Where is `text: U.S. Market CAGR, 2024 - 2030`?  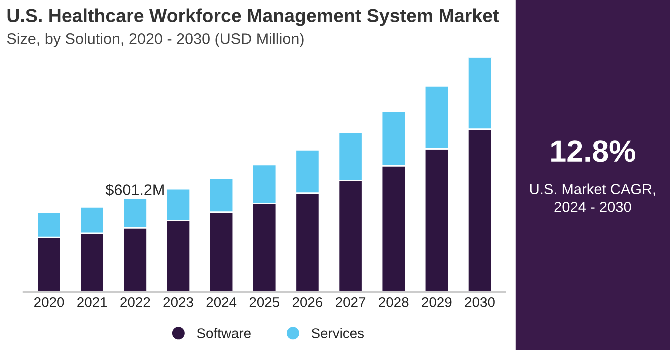
text: U.S. Market CAGR, 2024 - 2030 is located at coordinates (593, 198).